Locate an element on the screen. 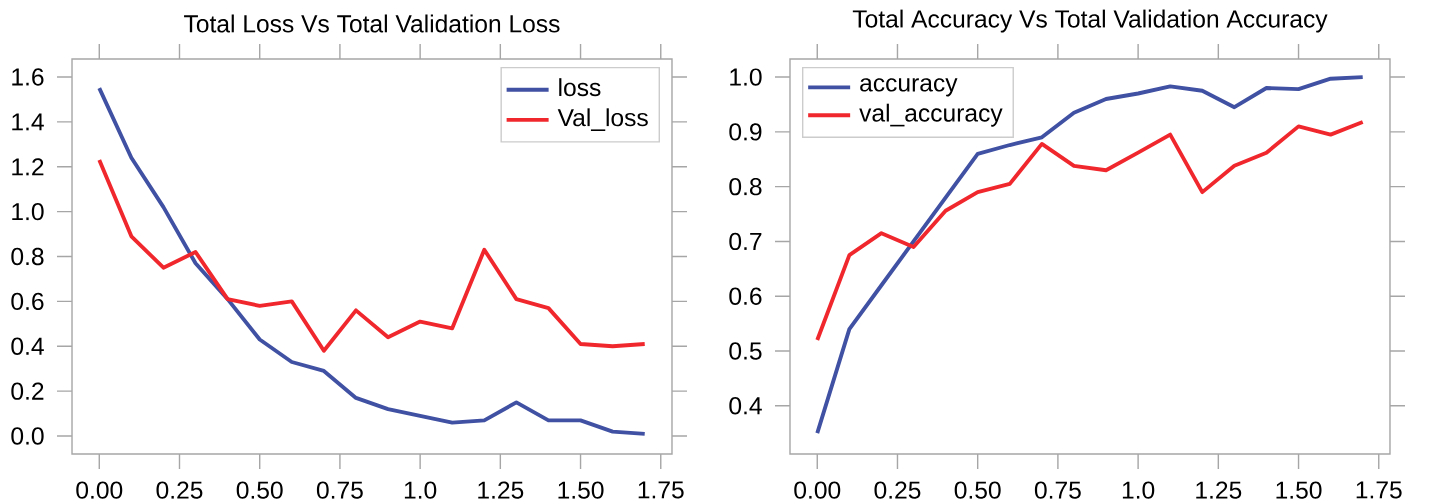 The image size is (1439, 504). line-series is located at coordinates (372, 255).